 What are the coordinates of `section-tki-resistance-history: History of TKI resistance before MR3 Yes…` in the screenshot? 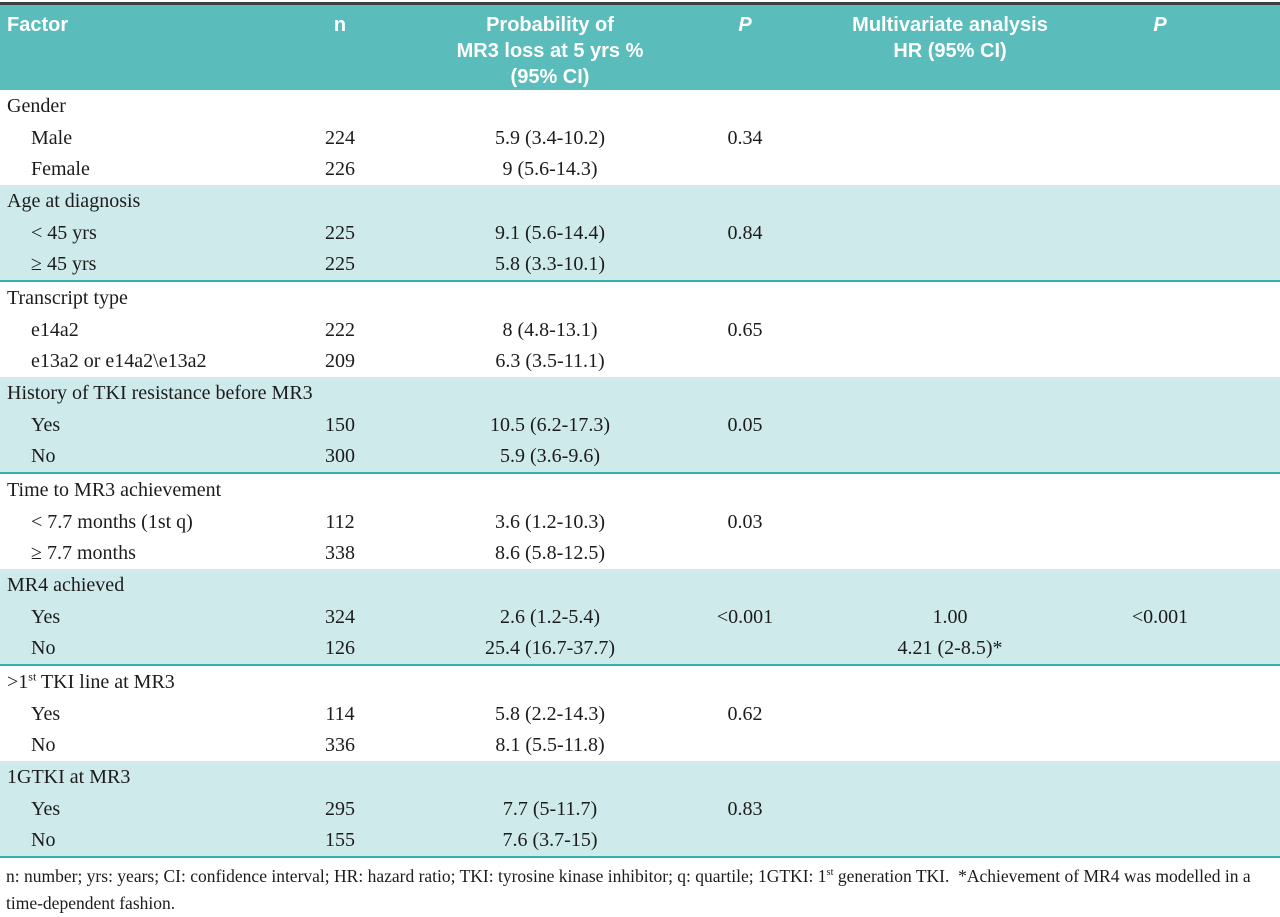 It's located at (640, 425).